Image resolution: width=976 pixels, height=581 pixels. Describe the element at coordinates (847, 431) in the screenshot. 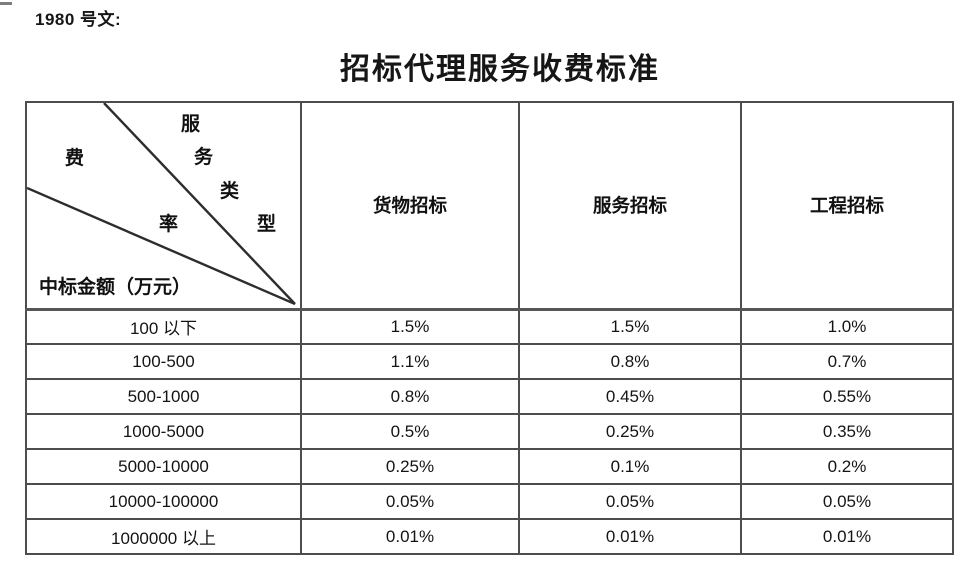

I see `rate-cell: 0.35%` at that location.